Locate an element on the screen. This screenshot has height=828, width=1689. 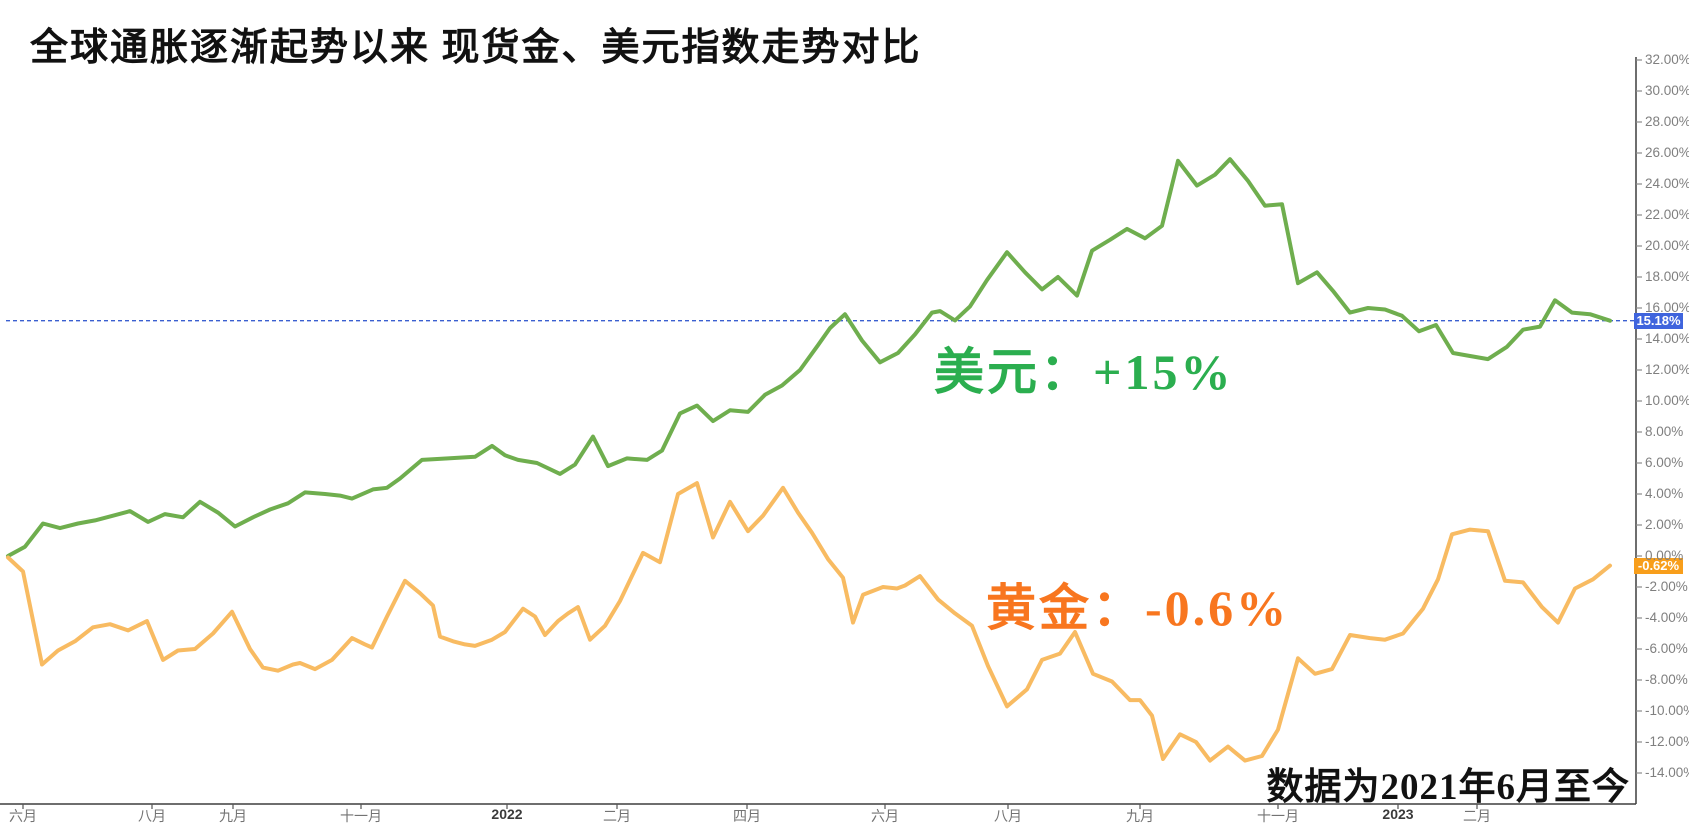
y-tick-label: 10.00% is located at coordinates (1667, 400).